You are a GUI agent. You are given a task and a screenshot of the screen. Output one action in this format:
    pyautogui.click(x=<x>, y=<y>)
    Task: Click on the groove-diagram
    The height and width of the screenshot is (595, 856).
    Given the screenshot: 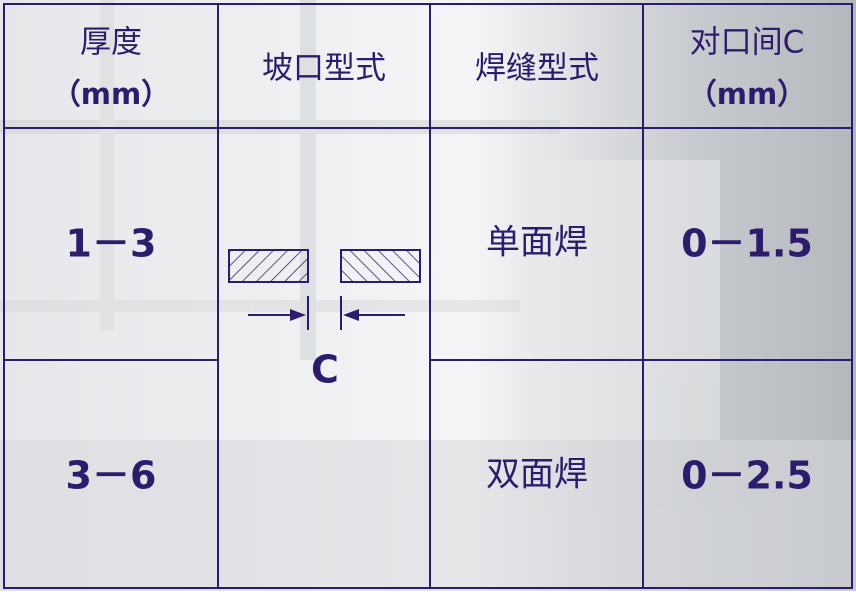 What is the action you would take?
    pyautogui.click(x=324, y=289)
    